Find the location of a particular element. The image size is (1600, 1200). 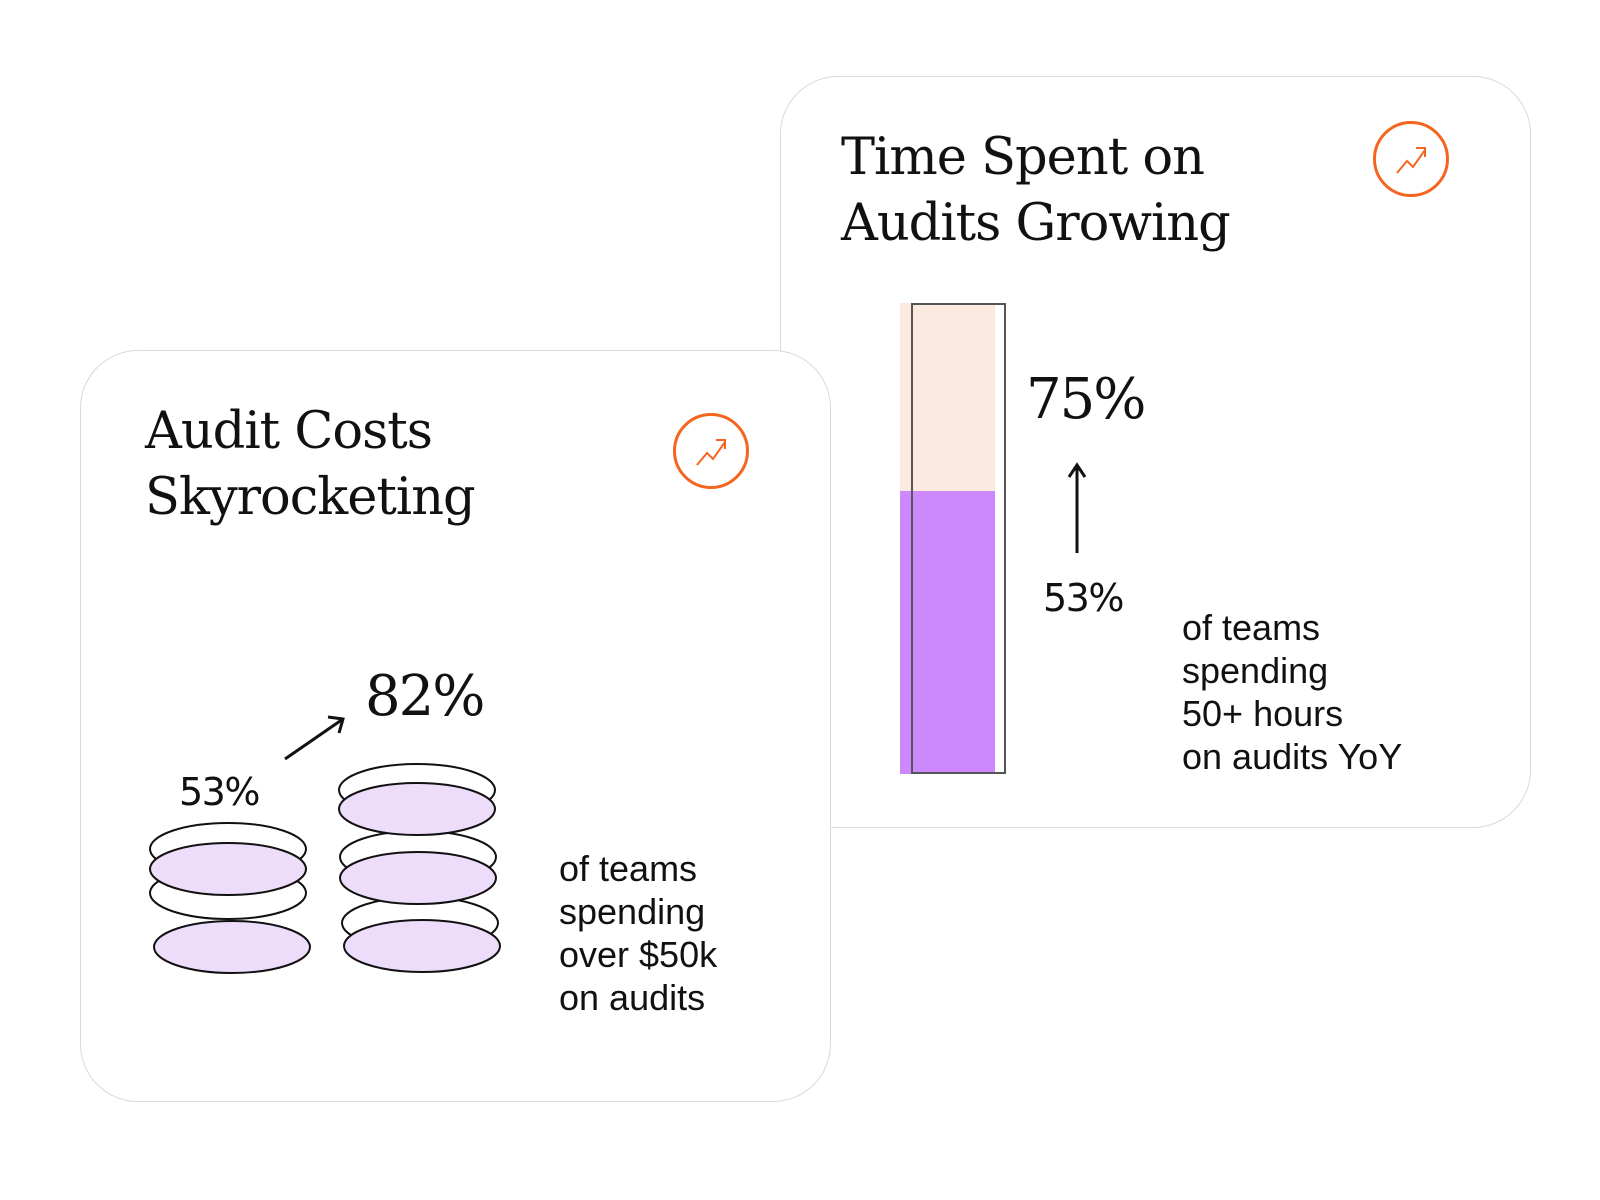

title-line: Time Spent on is located at coordinates (1023, 157).